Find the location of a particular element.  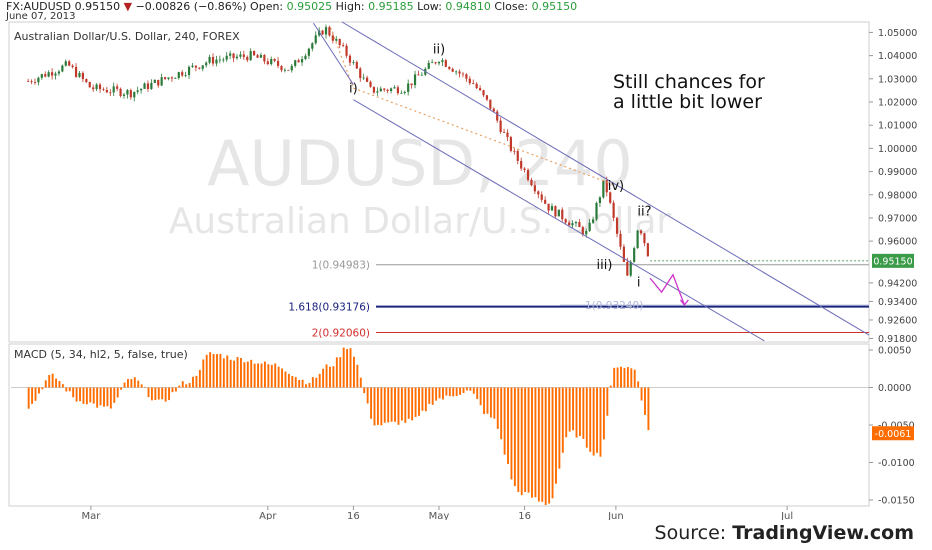

x-tick-label: May is located at coordinates (439, 515).